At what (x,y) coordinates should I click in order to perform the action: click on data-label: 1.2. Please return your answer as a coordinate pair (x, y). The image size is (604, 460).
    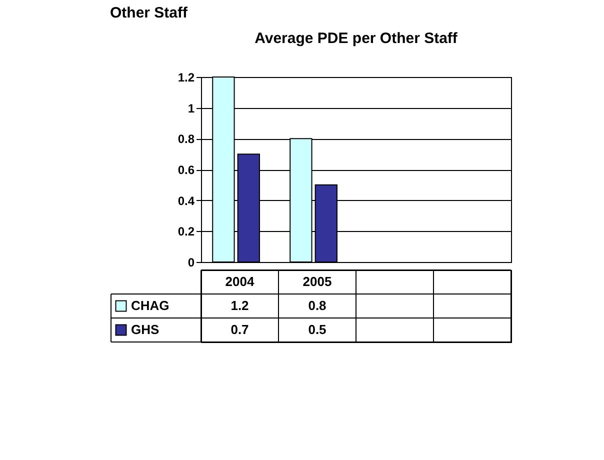
    Looking at the image, I should click on (239, 305).